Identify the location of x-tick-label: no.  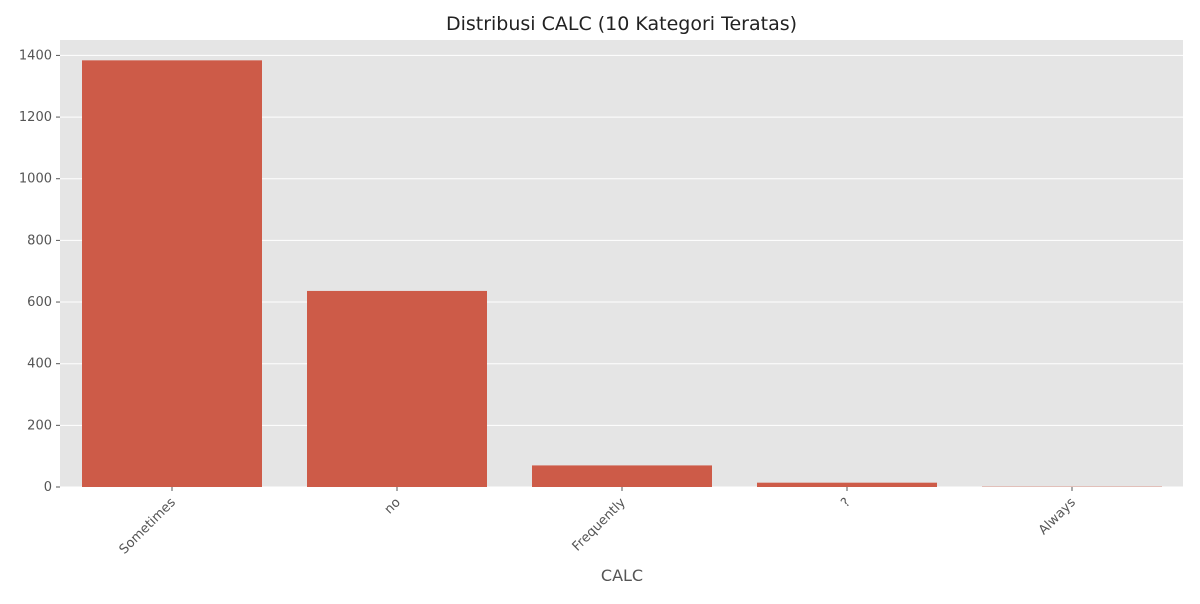
(393, 506).